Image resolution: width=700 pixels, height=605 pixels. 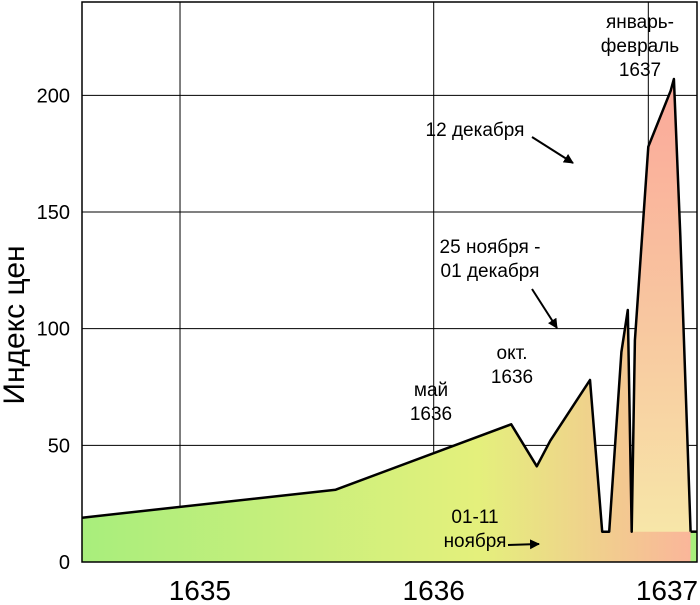 I want to click on peak-fill, so click(x=661, y=305).